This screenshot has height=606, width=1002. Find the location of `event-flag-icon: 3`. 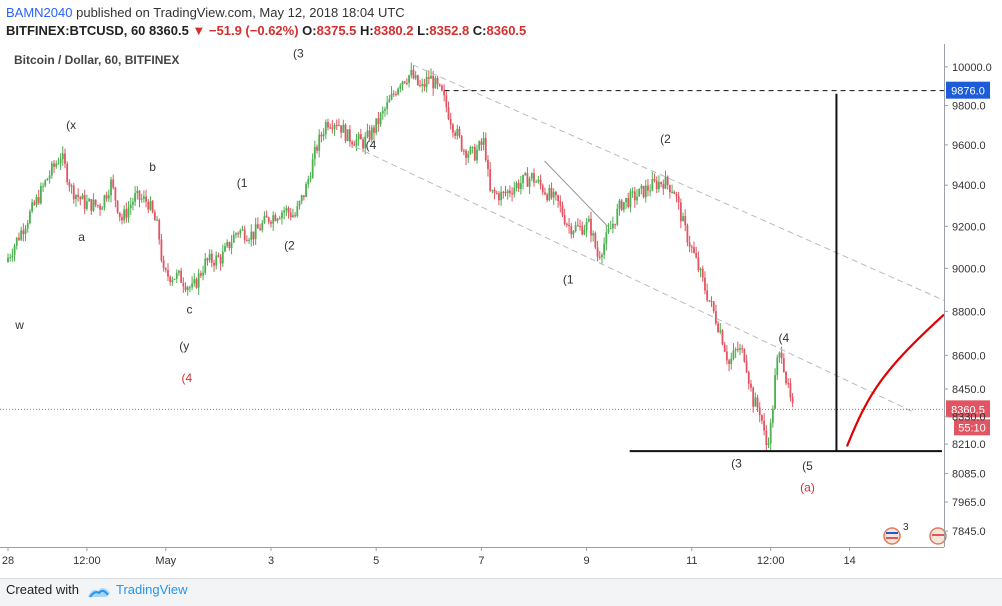

event-flag-icon: 3 is located at coordinates (896, 533).